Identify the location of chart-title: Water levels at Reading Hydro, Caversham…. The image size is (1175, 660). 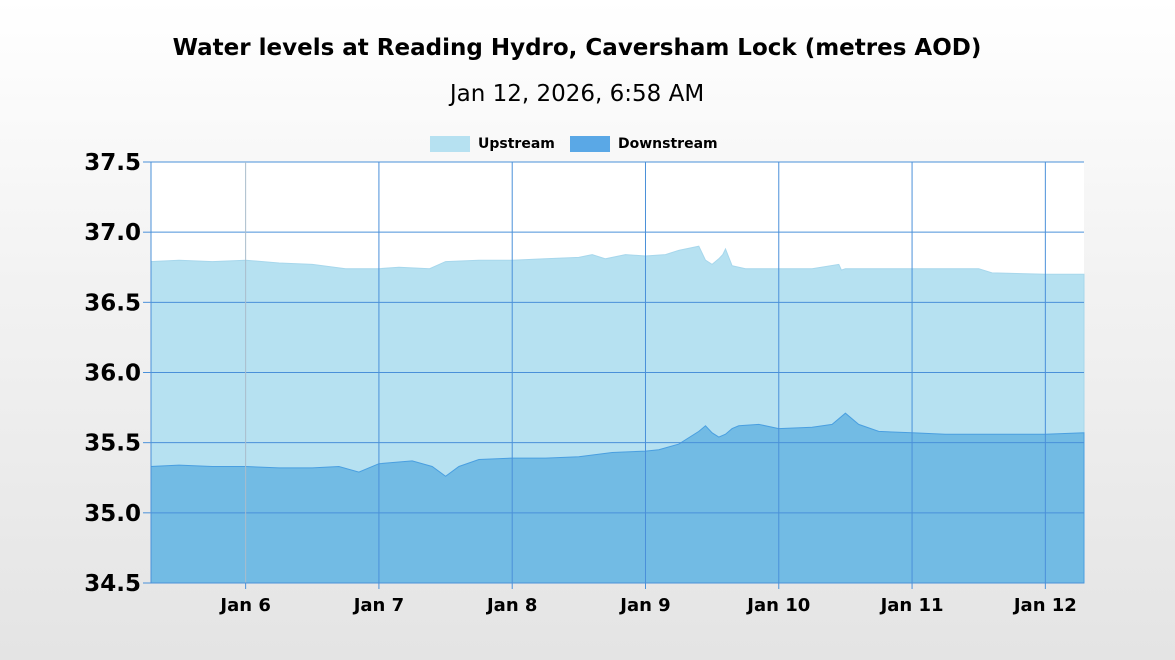
(577, 48).